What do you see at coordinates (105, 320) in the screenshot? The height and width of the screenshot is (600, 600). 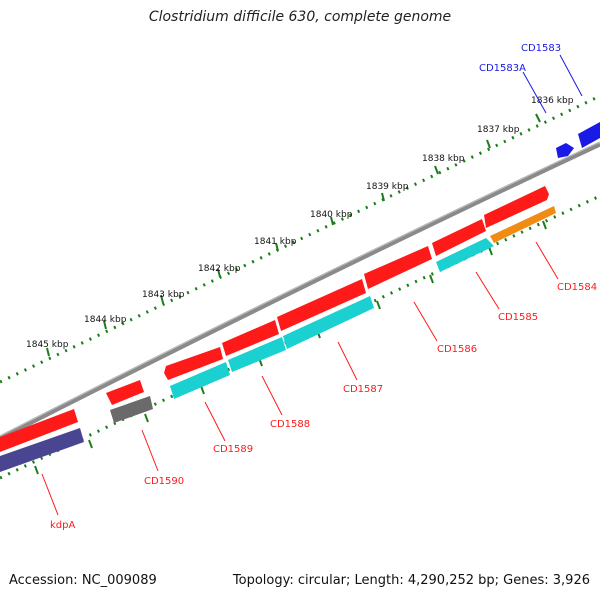 I see `scale-label-1844: 1844 kbp` at bounding box center [105, 320].